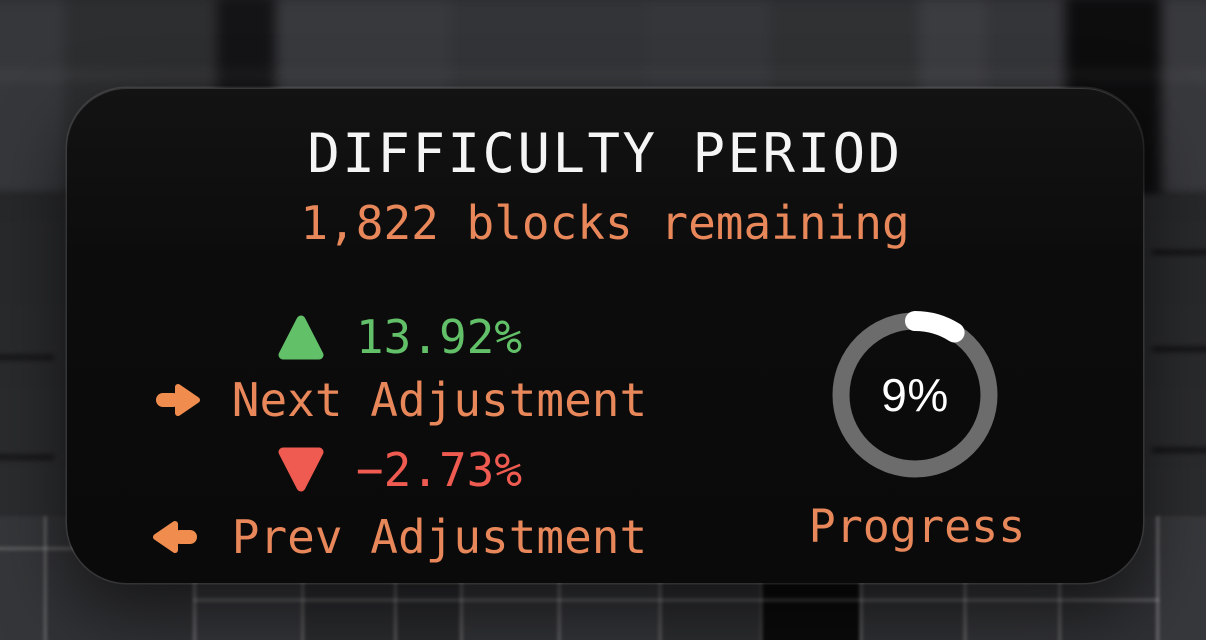  I want to click on progress-percent-text: 9%, so click(915, 395).